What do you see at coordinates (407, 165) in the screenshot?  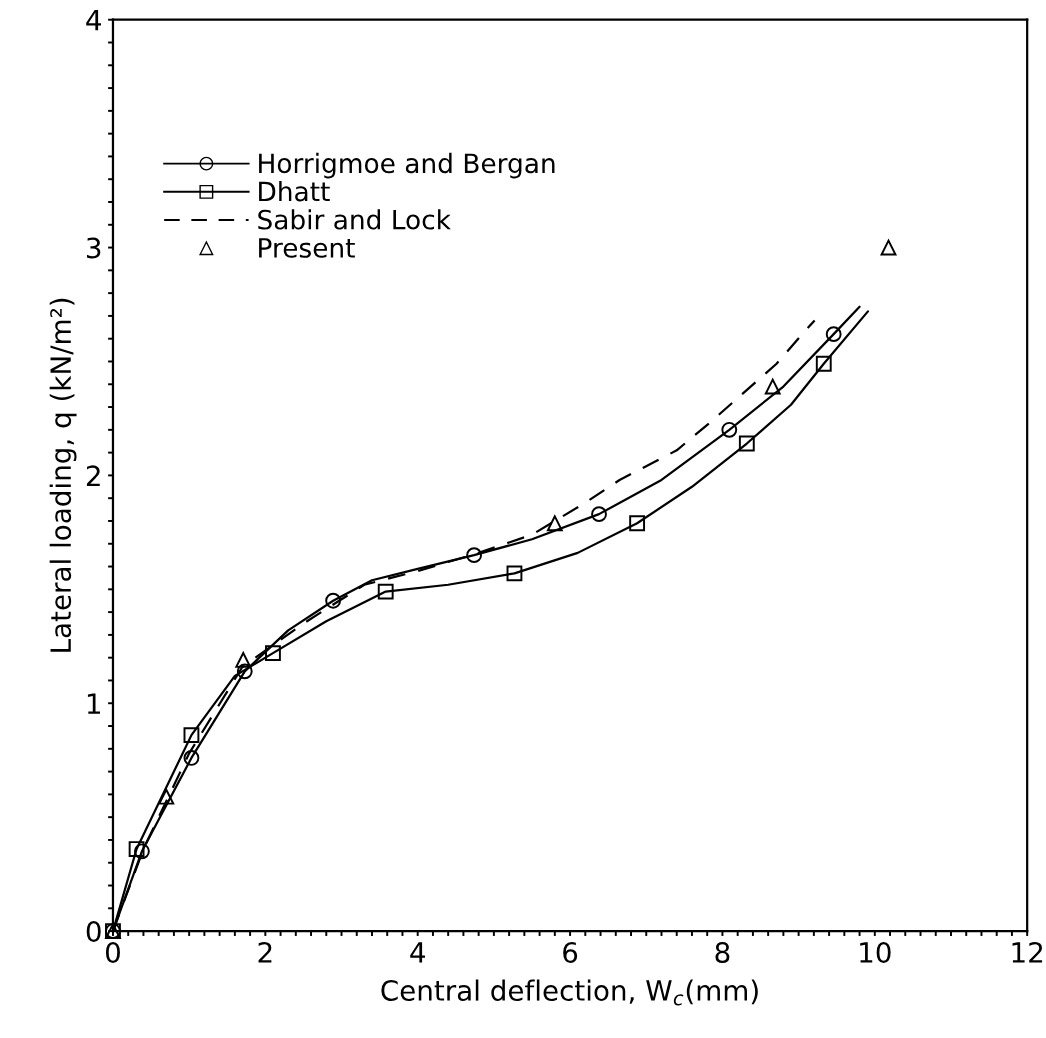 I see `legend-label: Horrigmoe and Bergan` at bounding box center [407, 165].